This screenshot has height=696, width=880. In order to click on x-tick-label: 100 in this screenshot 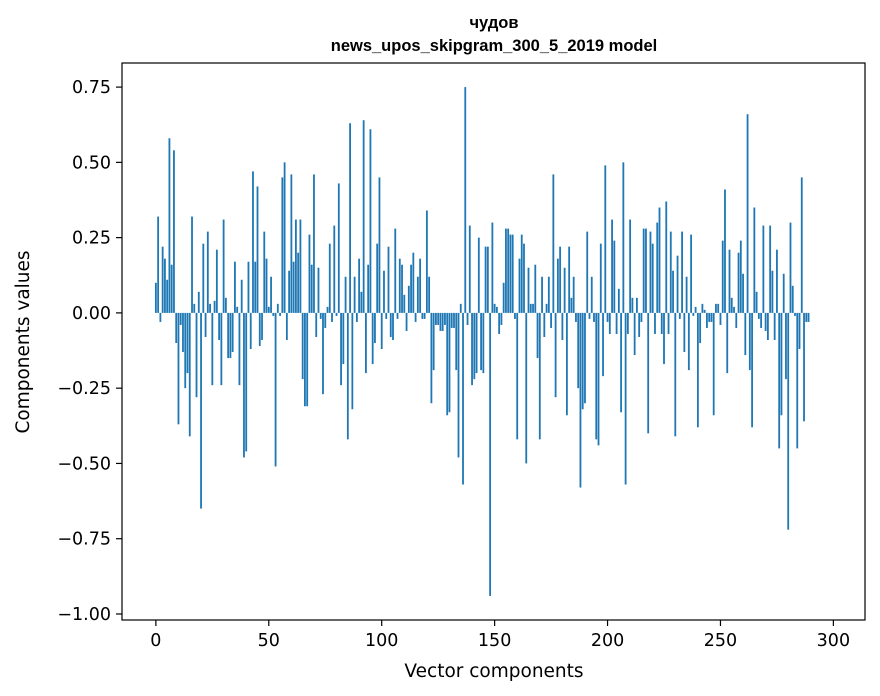, I will do `click(381, 641)`.